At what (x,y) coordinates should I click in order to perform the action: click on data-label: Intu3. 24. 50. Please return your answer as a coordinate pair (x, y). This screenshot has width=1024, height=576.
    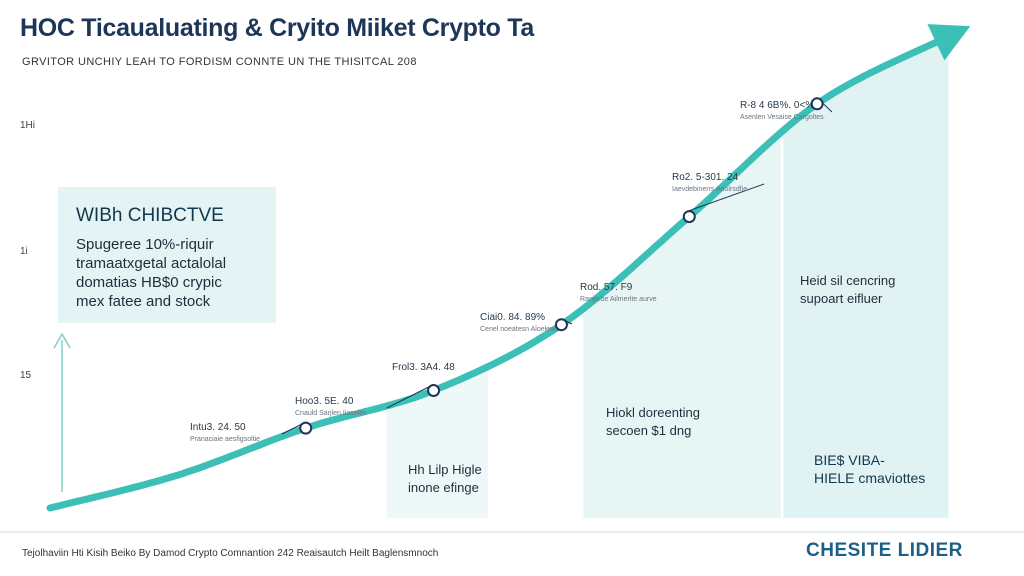
    Looking at the image, I should click on (218, 427).